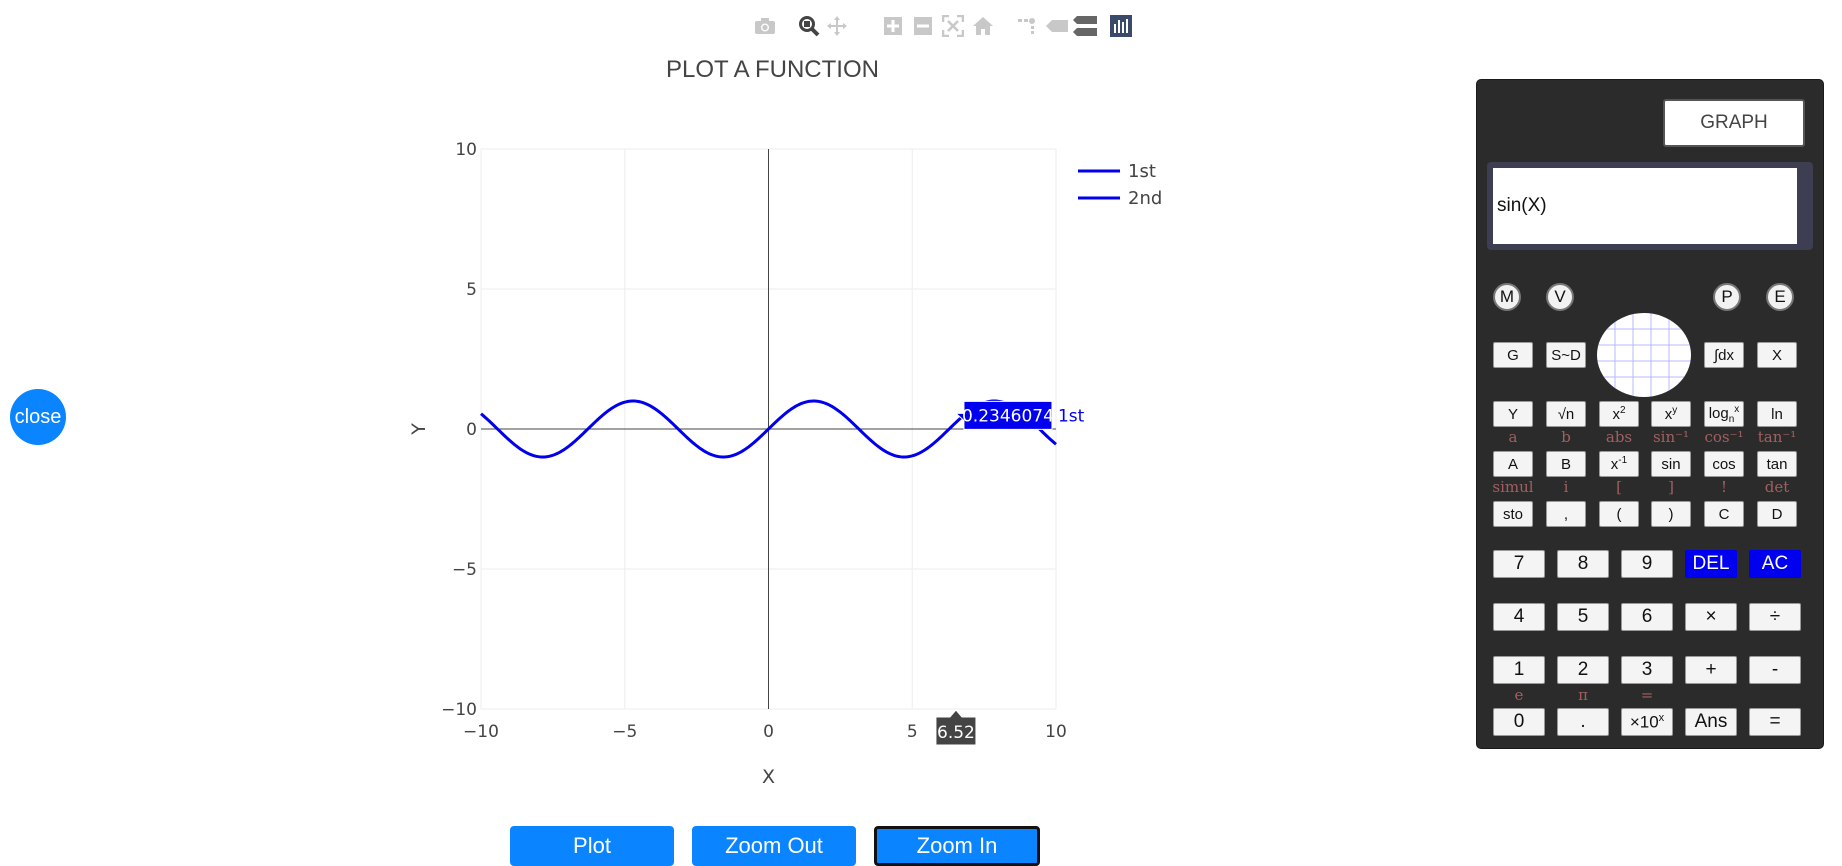 The height and width of the screenshot is (866, 1842). Describe the element at coordinates (768, 732) in the screenshot. I see `x-tick-label: 0` at that location.